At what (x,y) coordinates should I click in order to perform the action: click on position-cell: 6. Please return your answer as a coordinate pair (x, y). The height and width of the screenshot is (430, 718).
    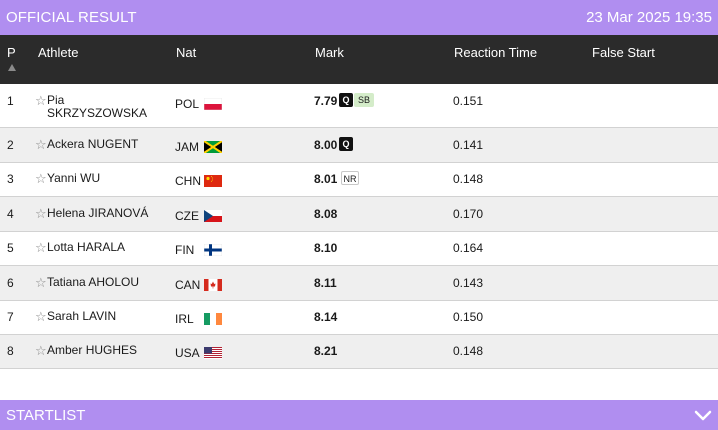
    Looking at the image, I should click on (10, 283).